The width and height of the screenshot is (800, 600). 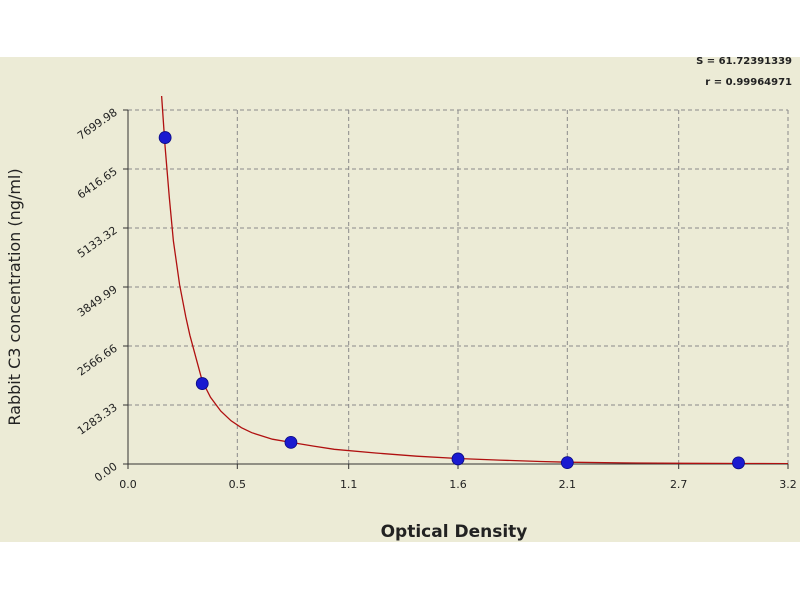 What do you see at coordinates (238, 484) in the screenshot?
I see `x-tick-label: 0.5` at bounding box center [238, 484].